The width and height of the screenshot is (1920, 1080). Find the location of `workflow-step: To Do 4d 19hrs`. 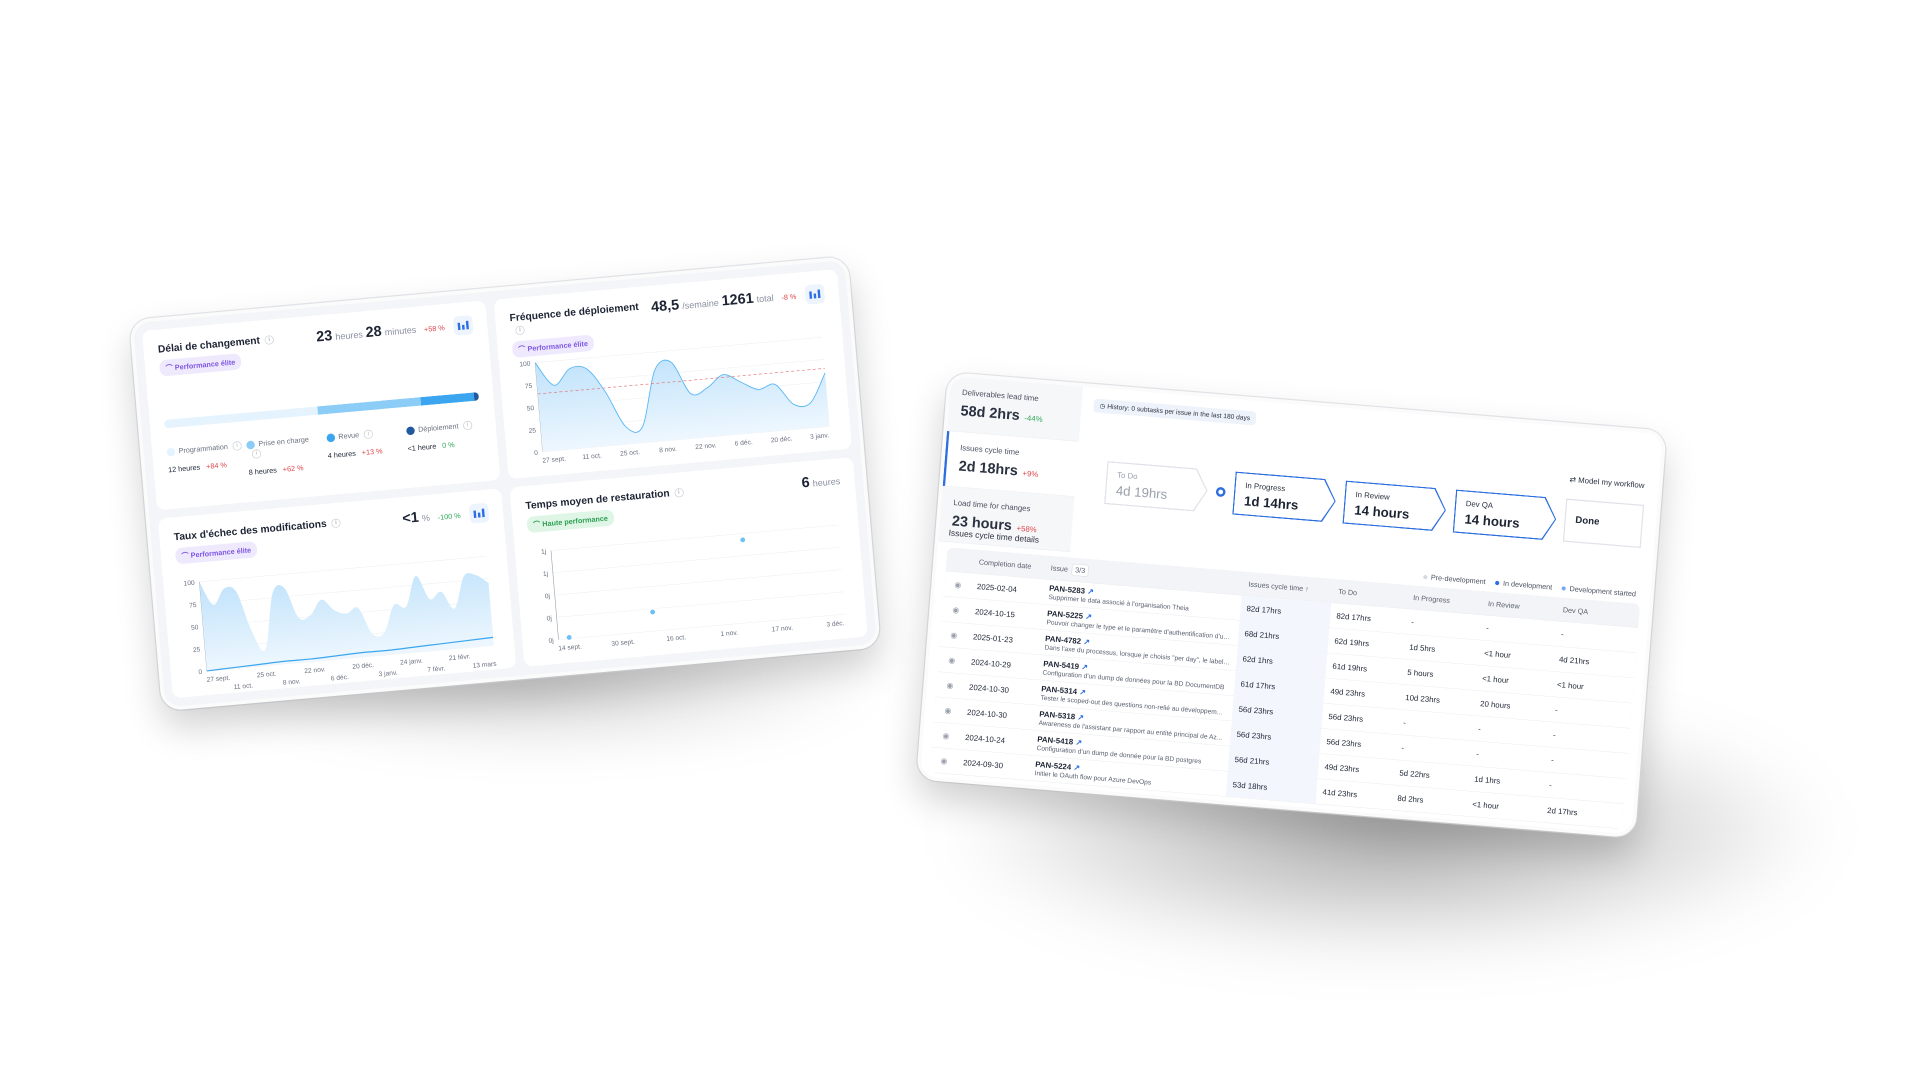

workflow-step: To Do 4d 19hrs is located at coordinates (1156, 486).